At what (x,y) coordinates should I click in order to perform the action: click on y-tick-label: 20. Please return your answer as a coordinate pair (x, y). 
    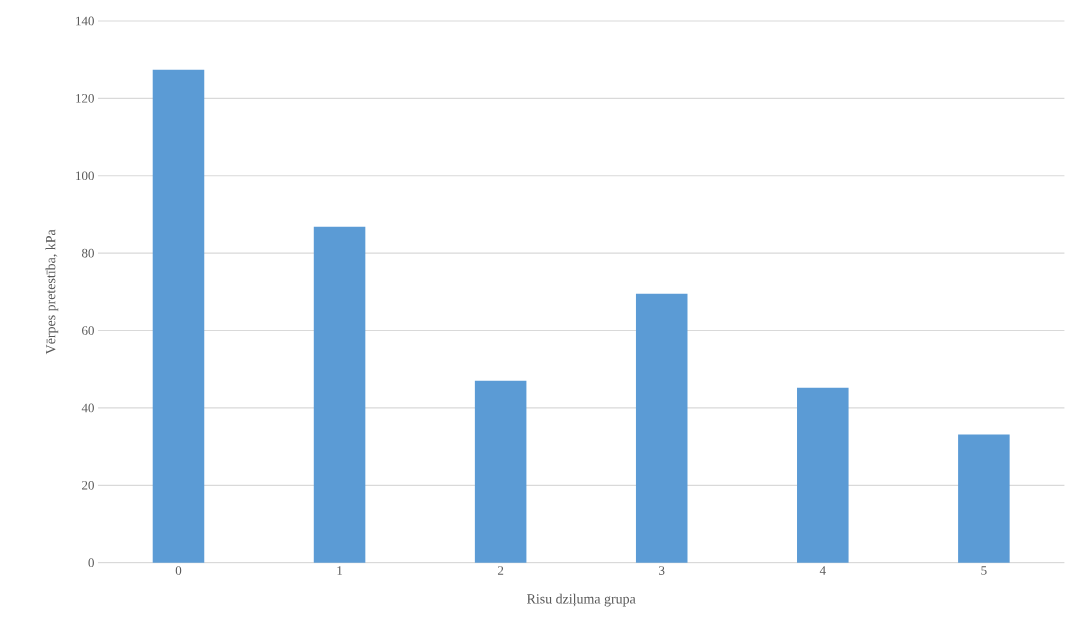
    Looking at the image, I should click on (88, 485).